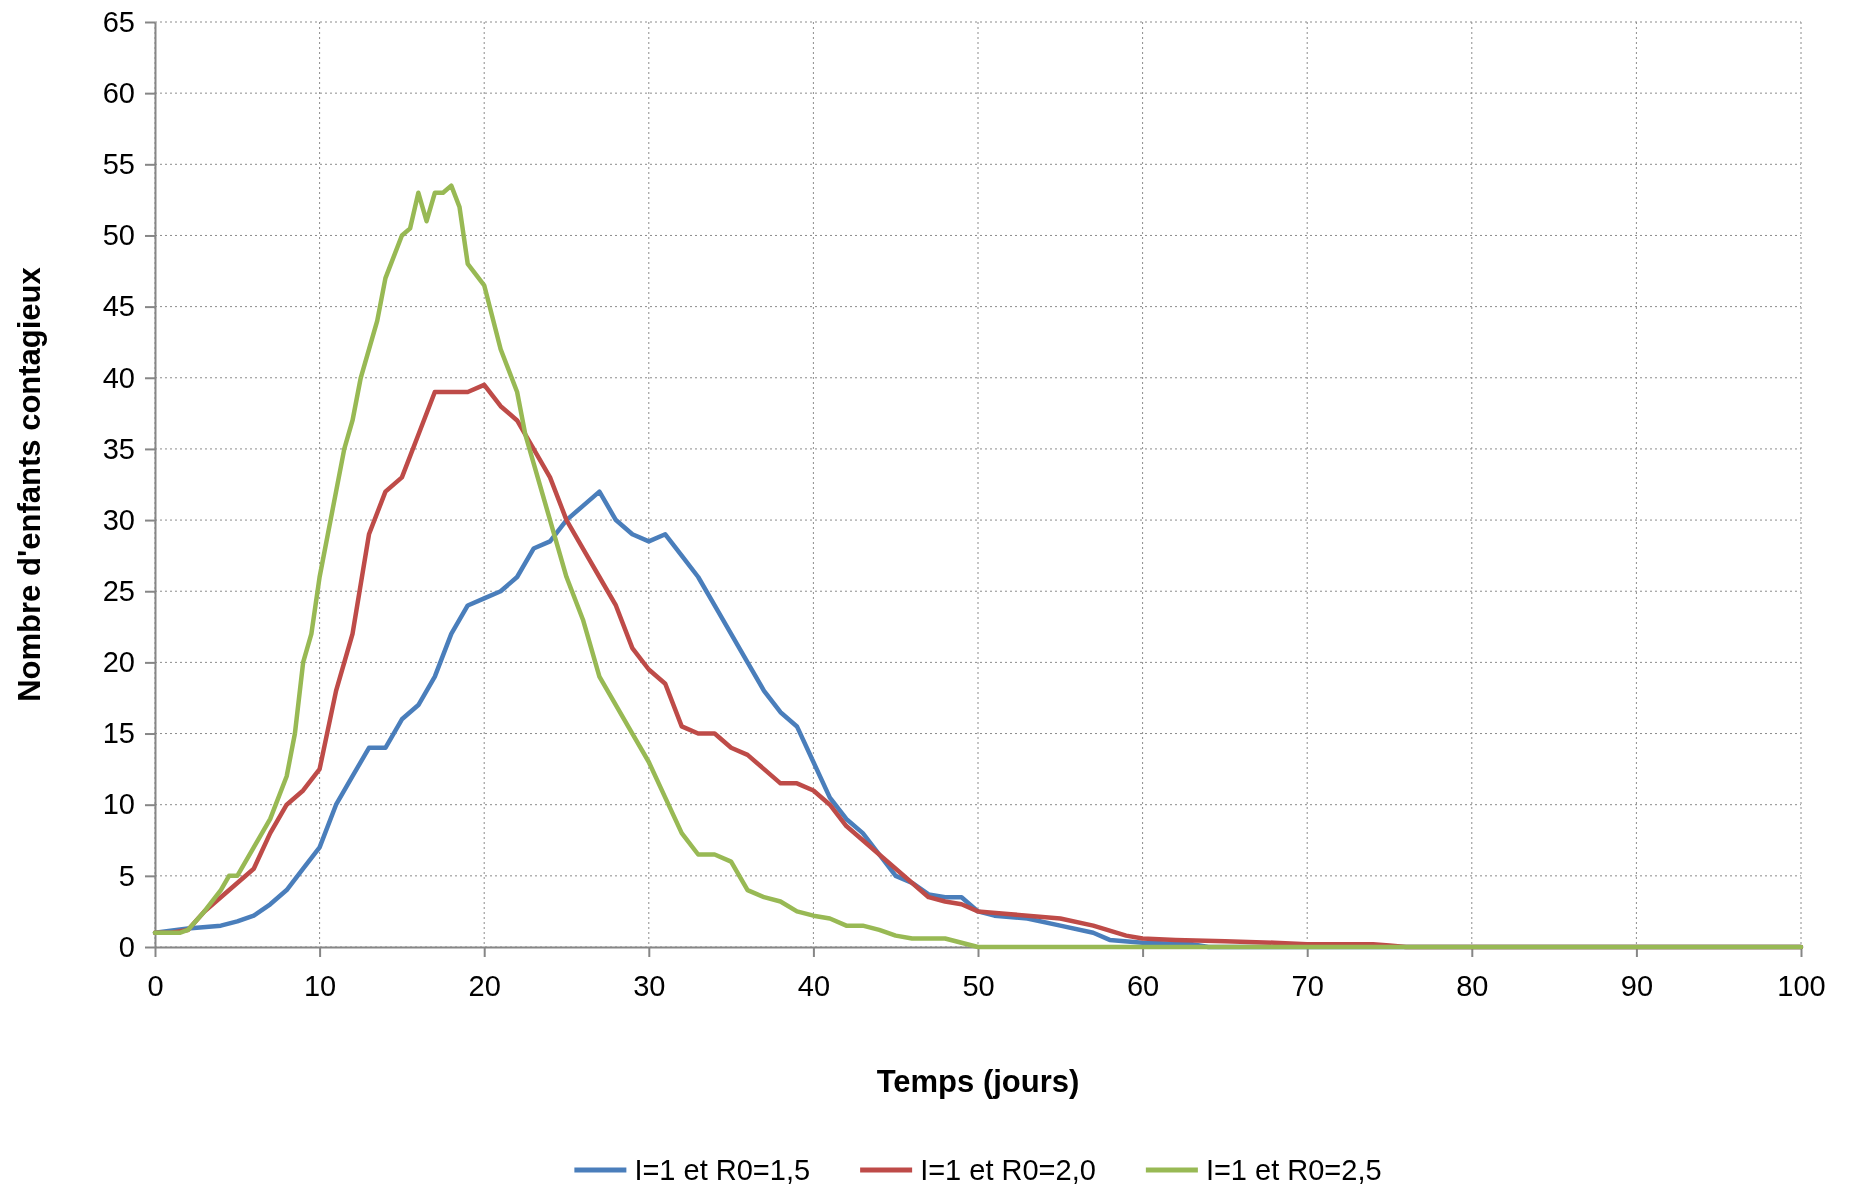  Describe the element at coordinates (484, 985) in the screenshot. I see `x-tick-label: 20` at that location.